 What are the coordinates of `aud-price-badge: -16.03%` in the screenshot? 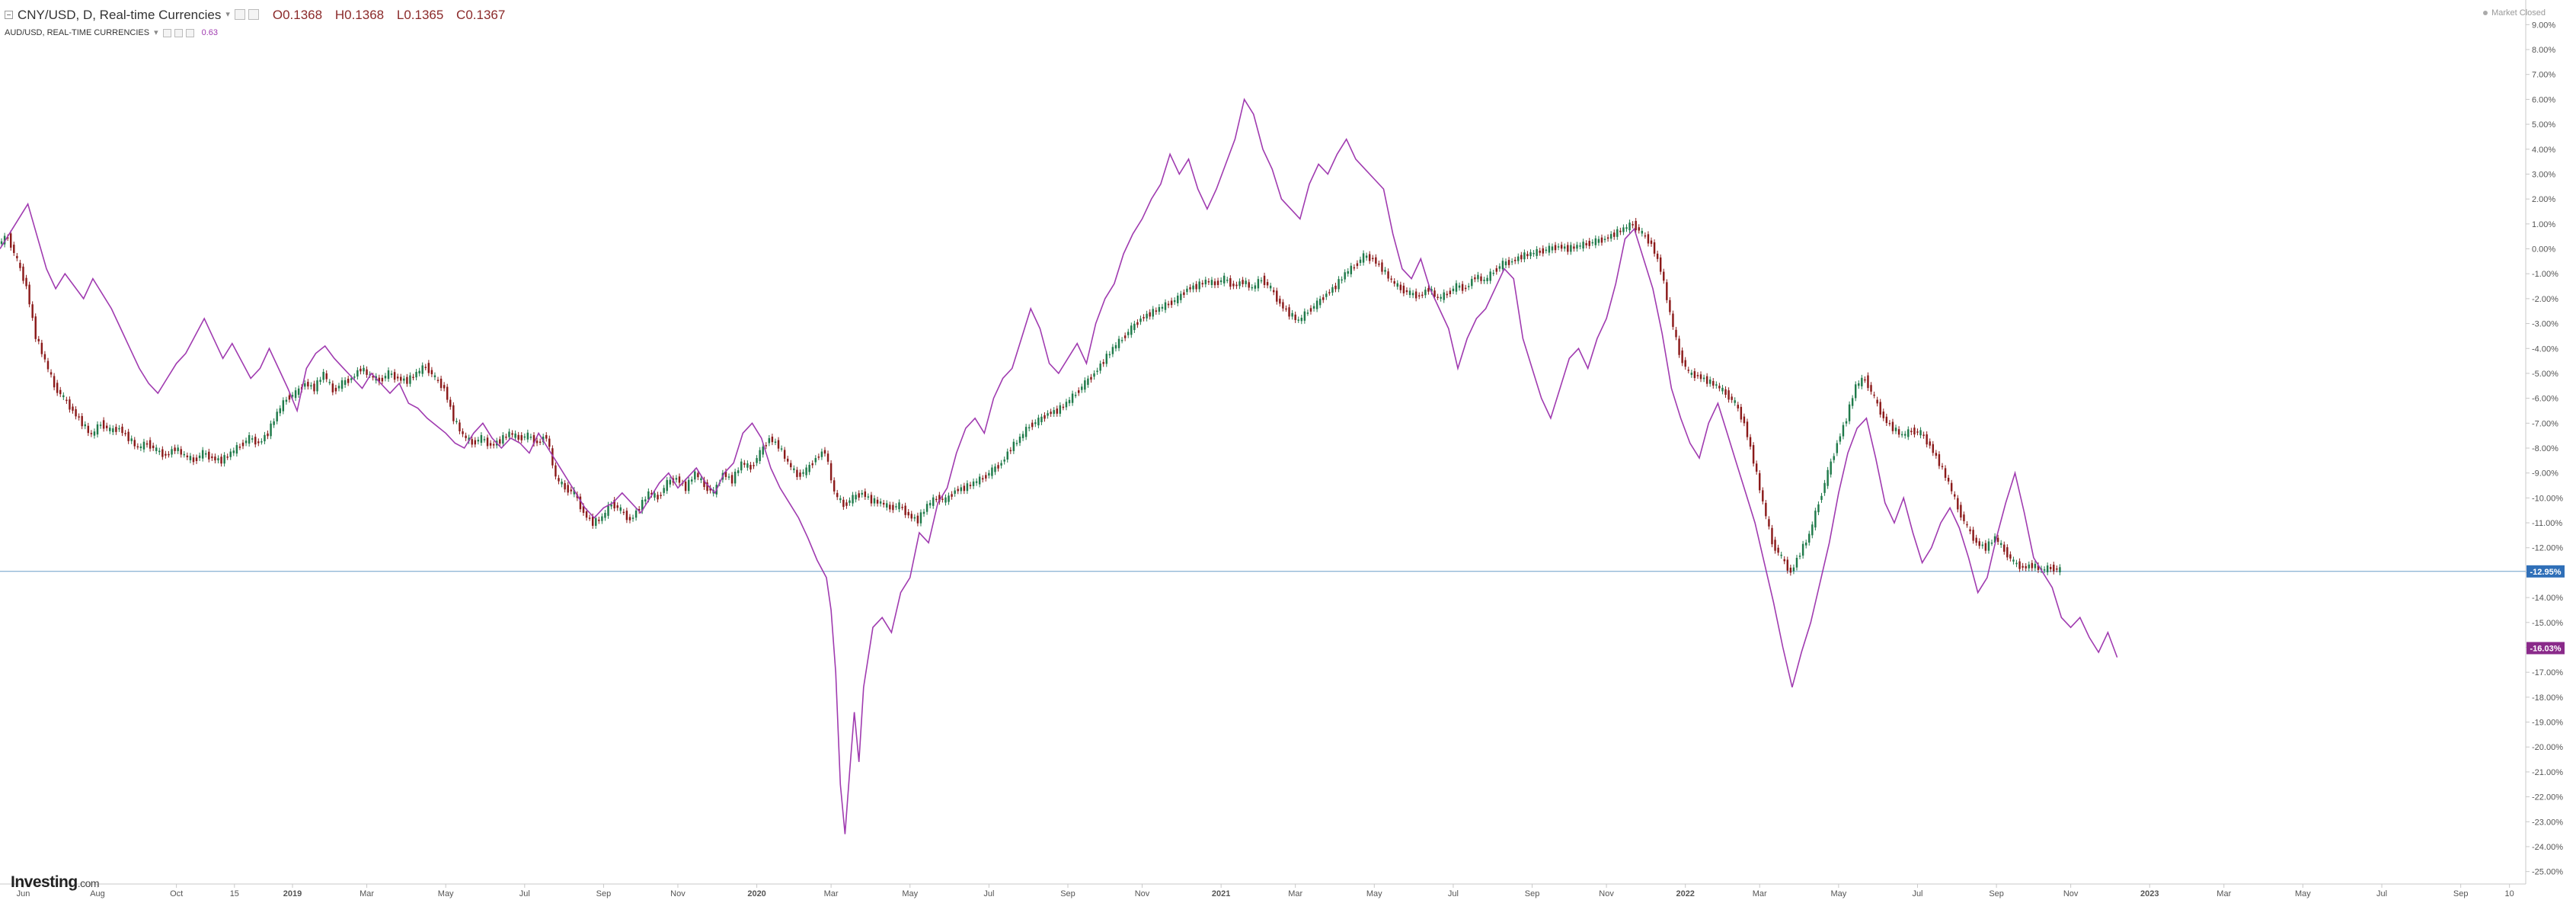 It's located at (2546, 648).